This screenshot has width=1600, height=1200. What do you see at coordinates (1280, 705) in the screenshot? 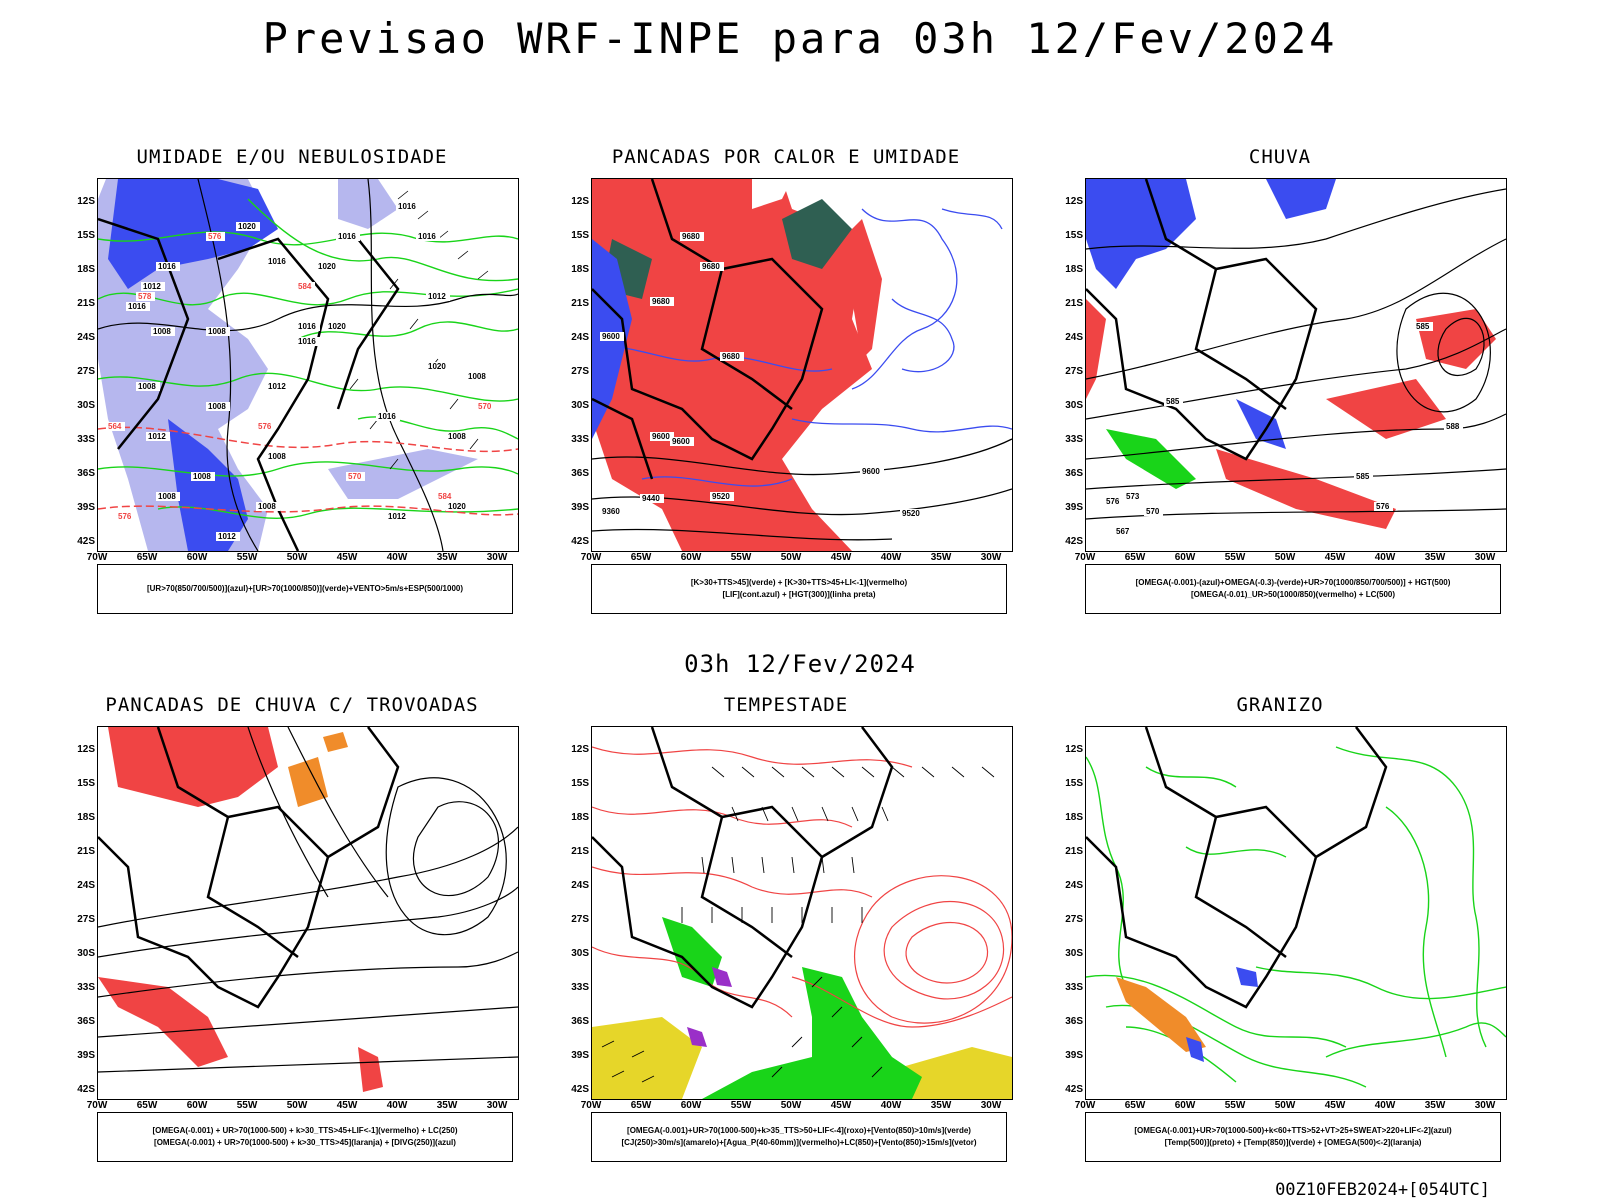
I see `panel-title: GRANIZO` at bounding box center [1280, 705].